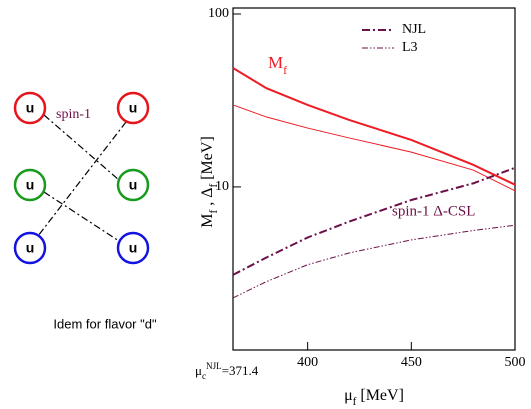 This screenshot has width=531, height=409. I want to click on y-axis-label-part: , Δ, so click(207, 199).